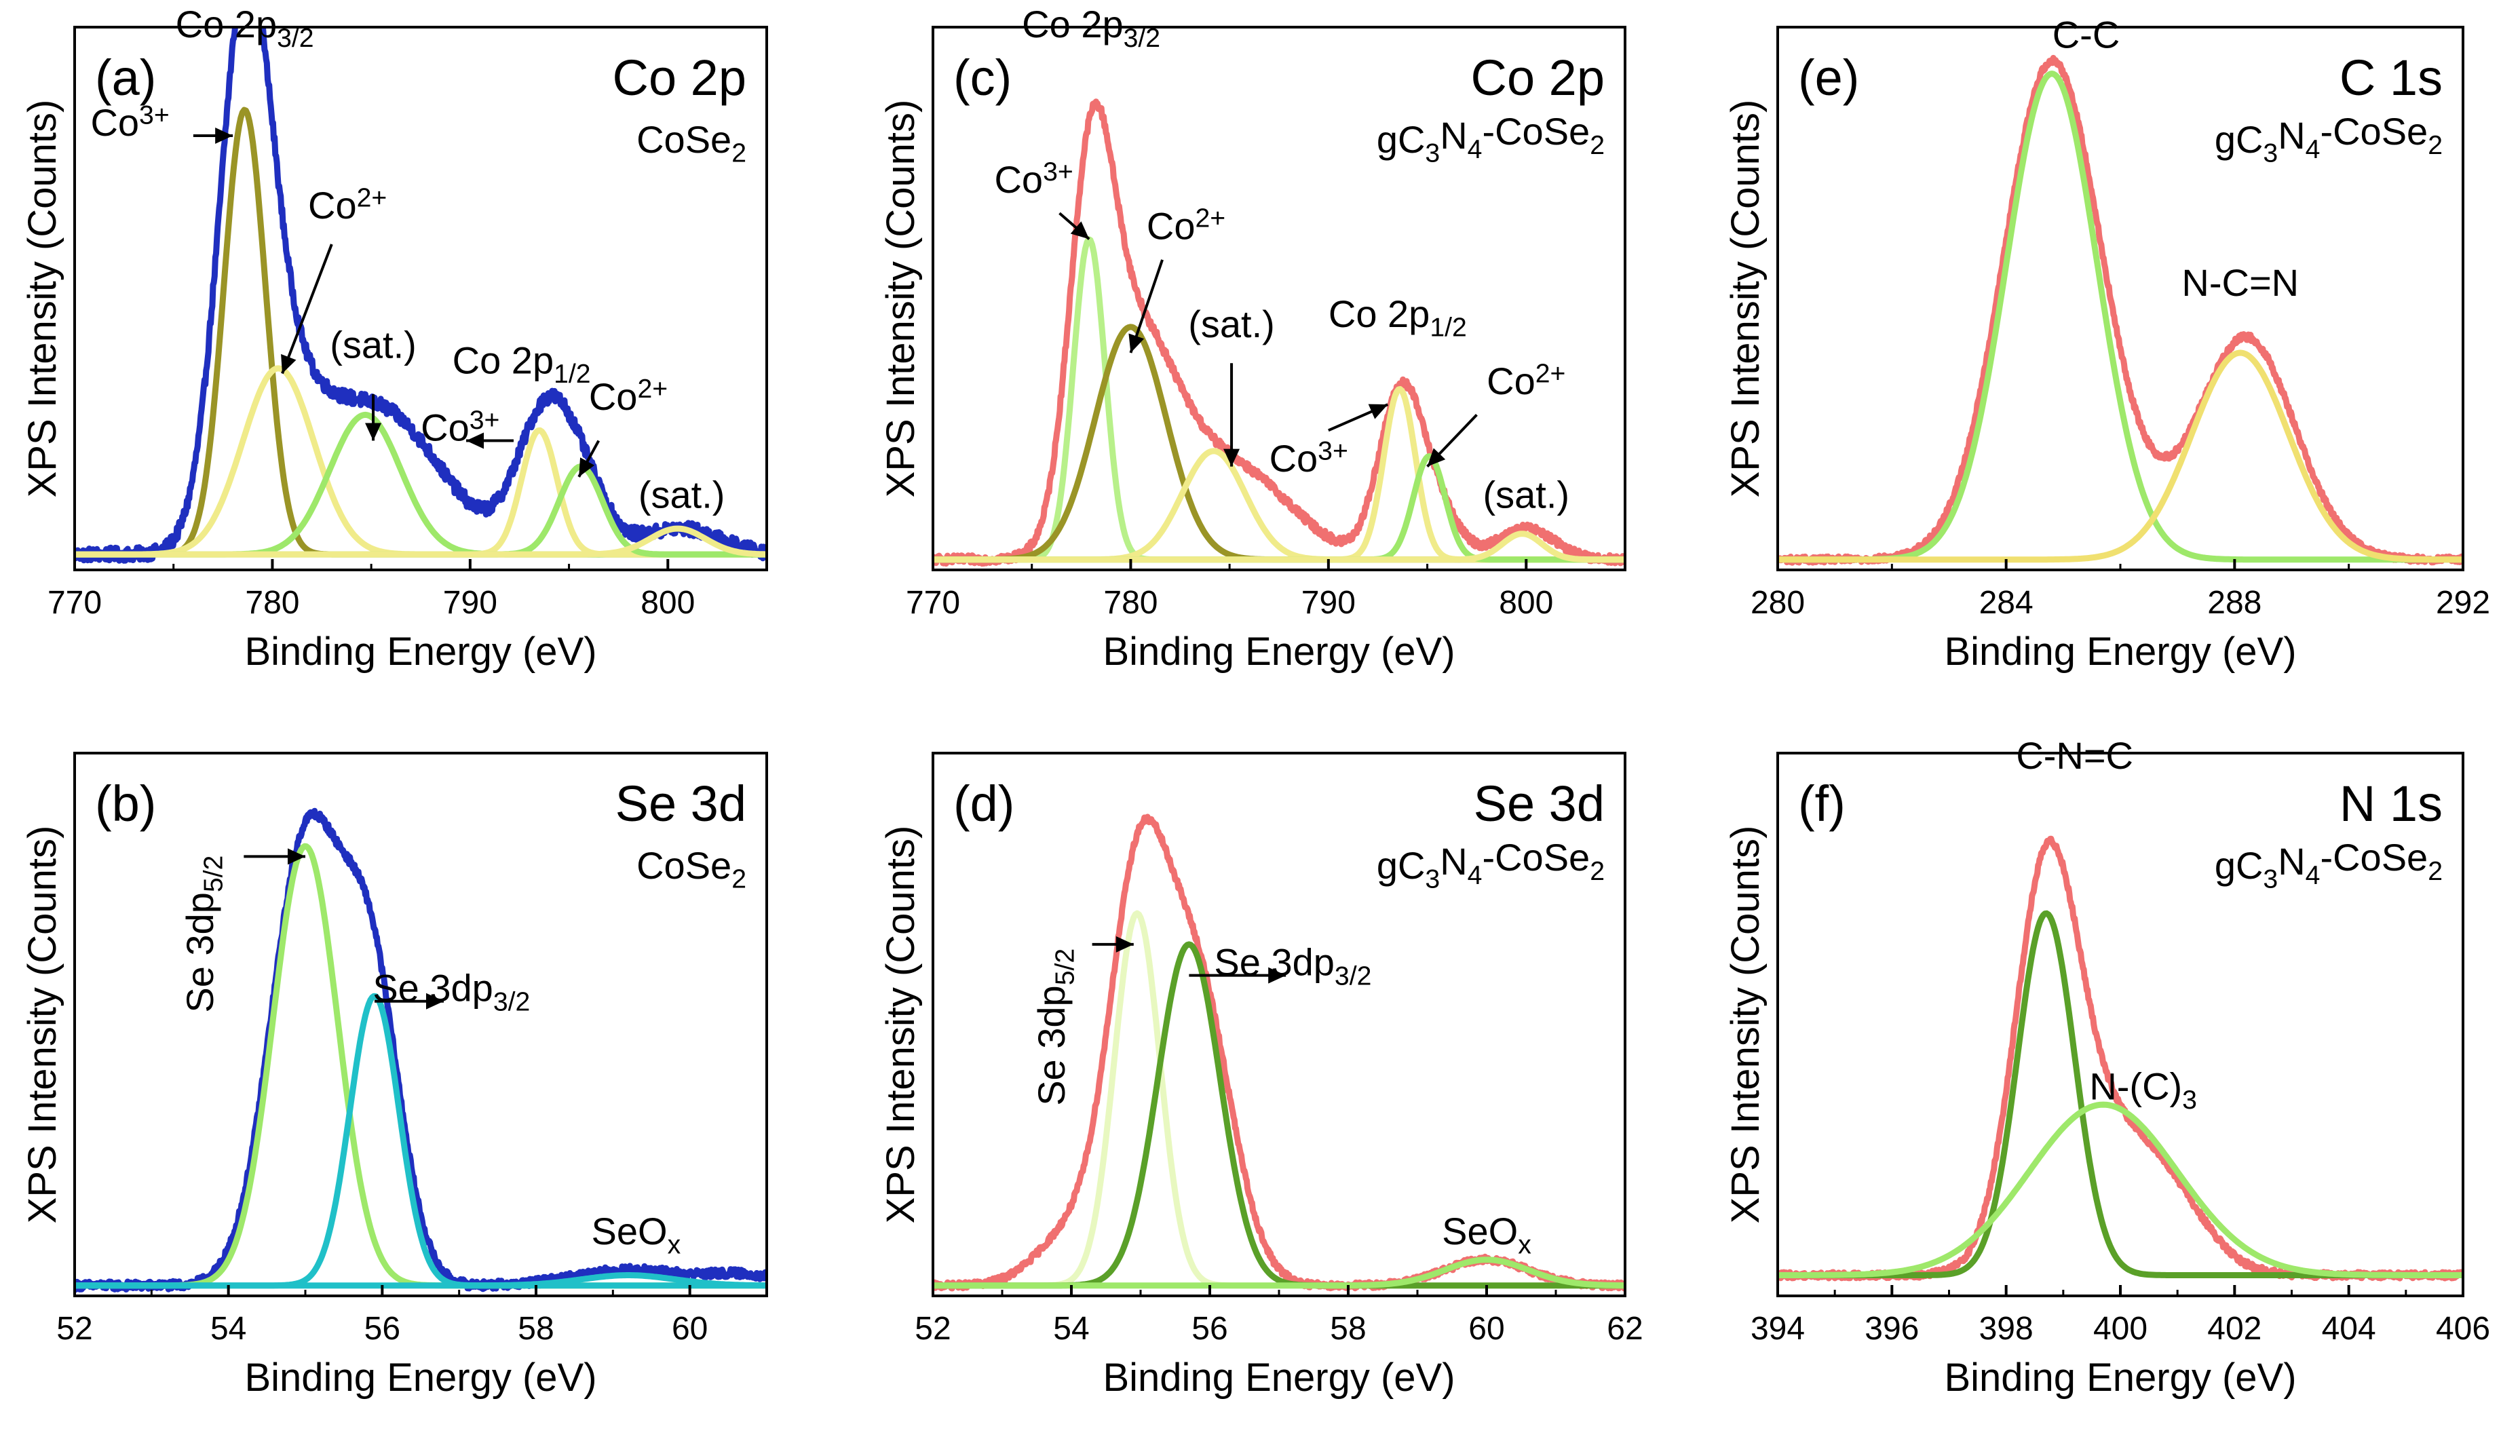  What do you see at coordinates (2074, 755) in the screenshot?
I see `peak-label-cnc: C-N=C` at bounding box center [2074, 755].